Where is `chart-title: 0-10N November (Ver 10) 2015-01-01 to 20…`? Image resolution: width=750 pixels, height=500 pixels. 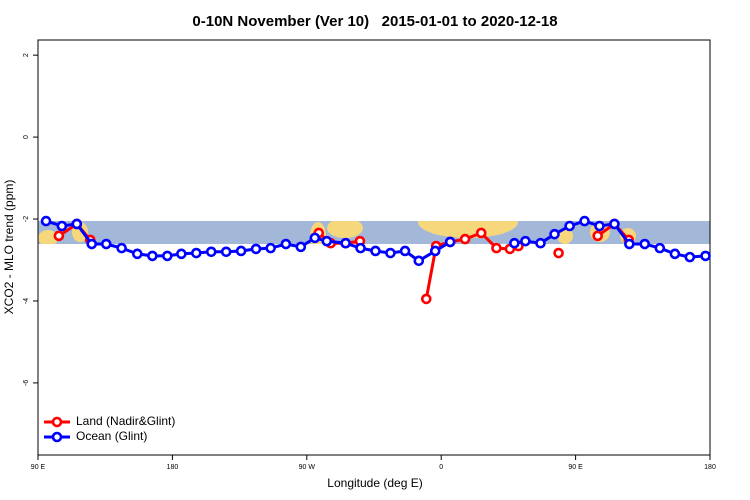
chart-title: 0-10N November (Ver 10) 2015-01-01 to 20… is located at coordinates (374, 21).